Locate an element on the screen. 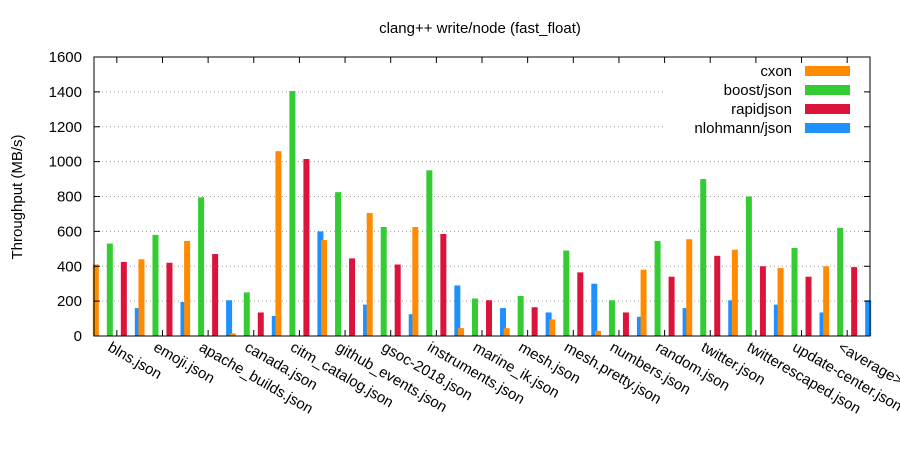  legend-label: nlohmann/json is located at coordinates (743, 128).